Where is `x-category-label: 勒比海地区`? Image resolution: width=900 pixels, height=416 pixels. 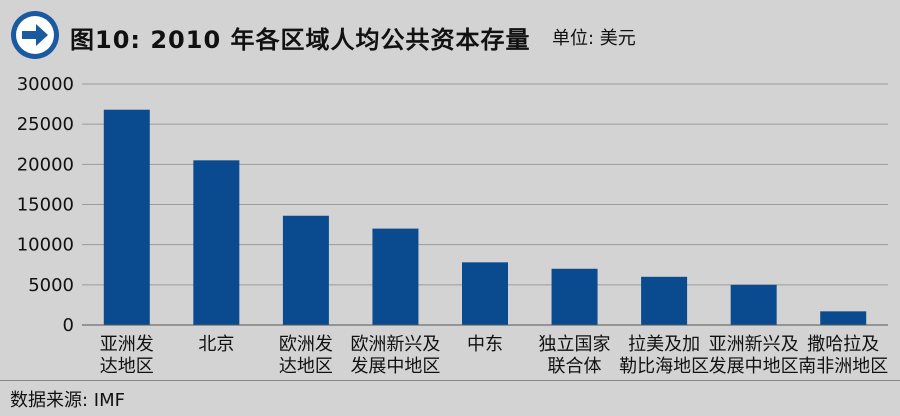 x-category-label: 勒比海地区 is located at coordinates (664, 366).